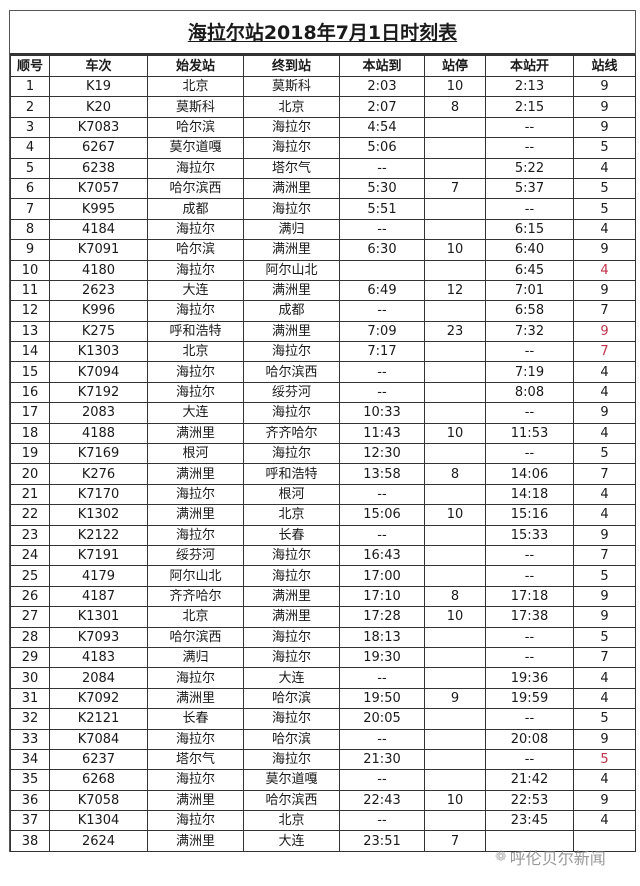  What do you see at coordinates (382, 188) in the screenshot?
I see `cell-arrival: 5:30` at bounding box center [382, 188].